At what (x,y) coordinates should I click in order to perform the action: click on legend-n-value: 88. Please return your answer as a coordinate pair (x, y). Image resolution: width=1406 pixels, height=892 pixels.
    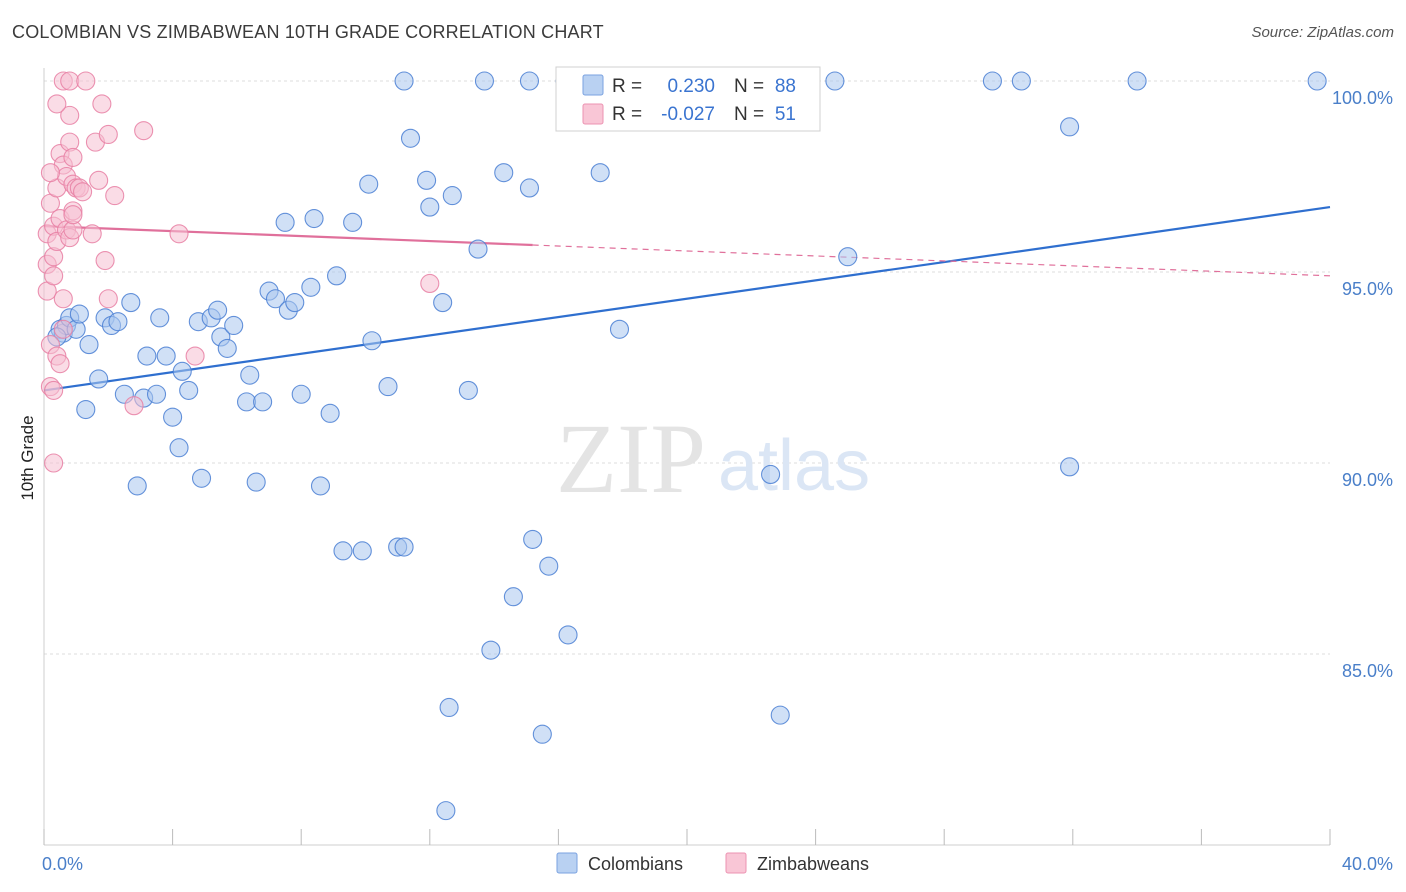
    Looking at the image, I should click on (785, 86).